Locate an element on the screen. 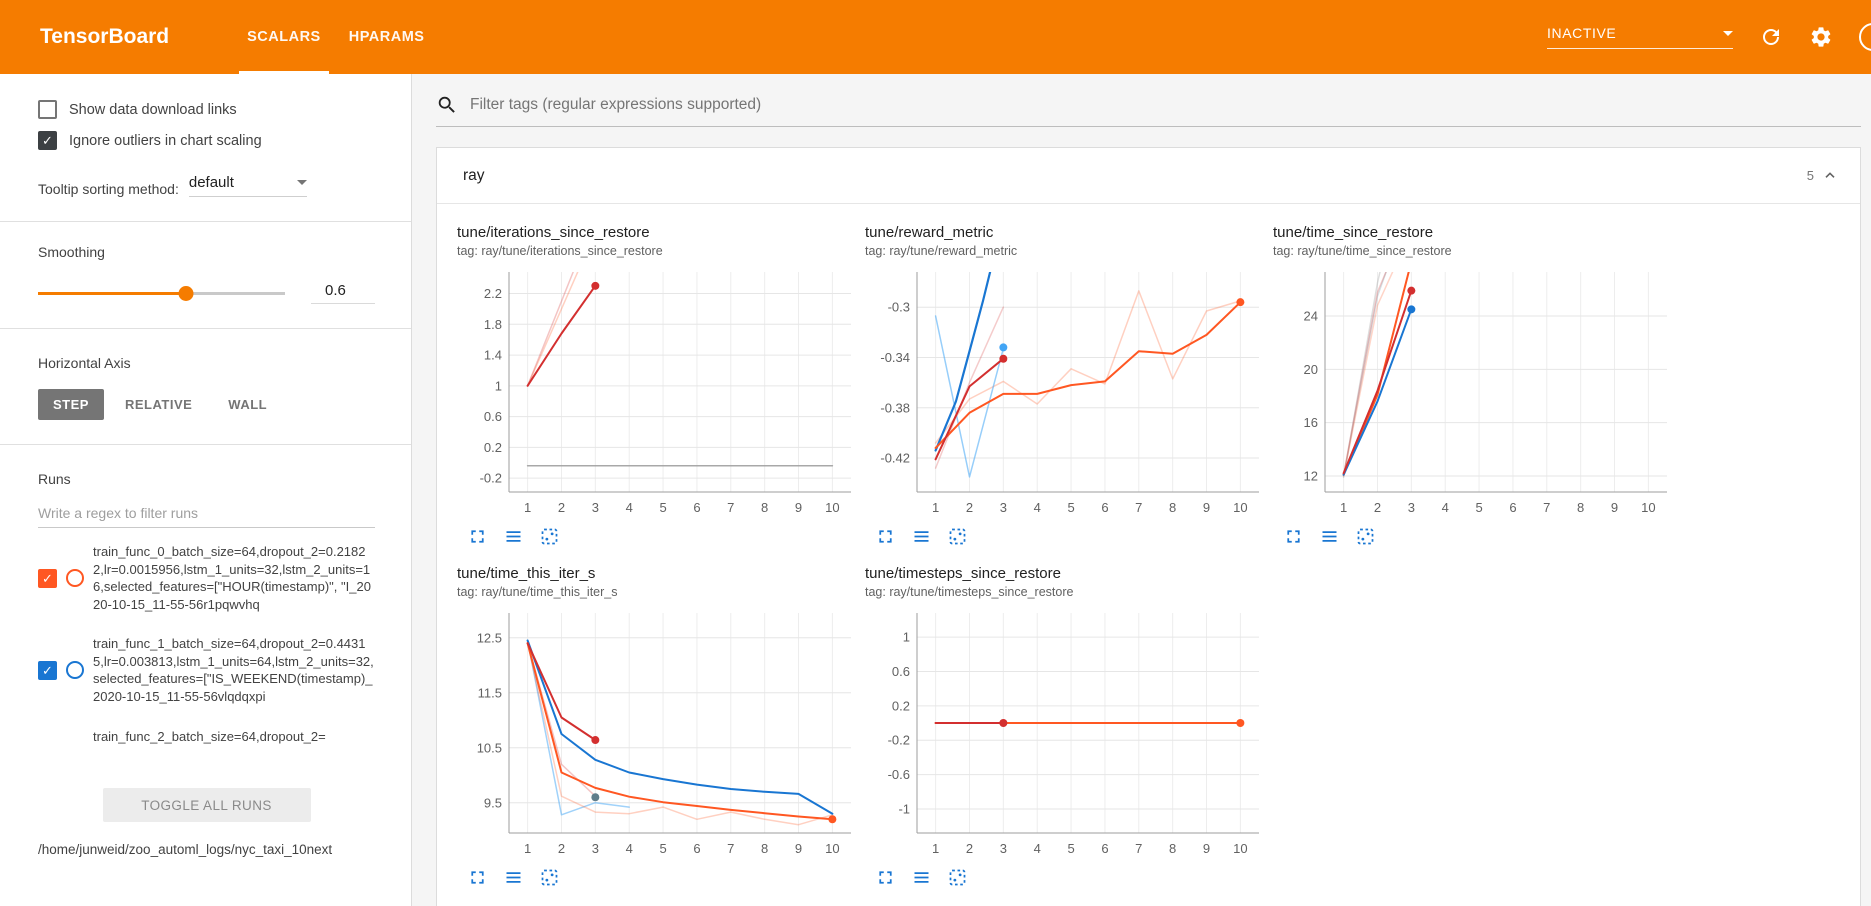  axis-step-button: STEP is located at coordinates (71, 404).